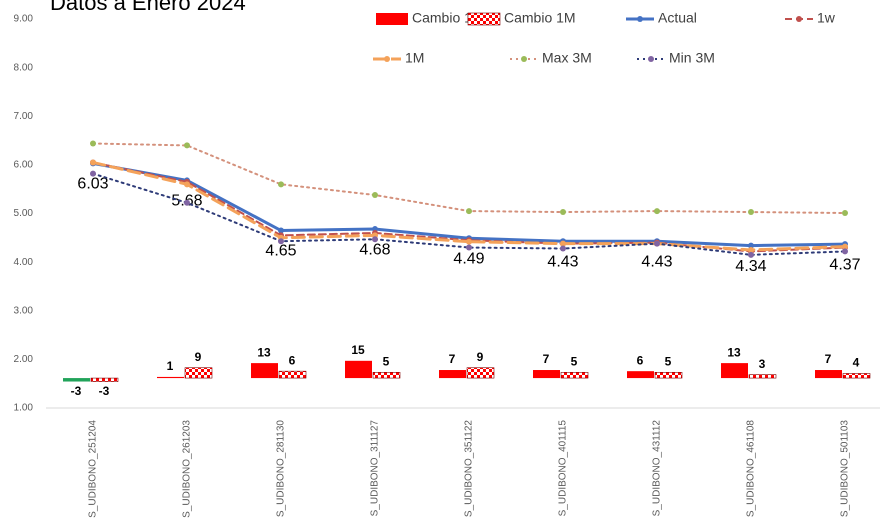 The height and width of the screenshot is (519, 881). I want to click on legend-label: Max 3M, so click(567, 58).